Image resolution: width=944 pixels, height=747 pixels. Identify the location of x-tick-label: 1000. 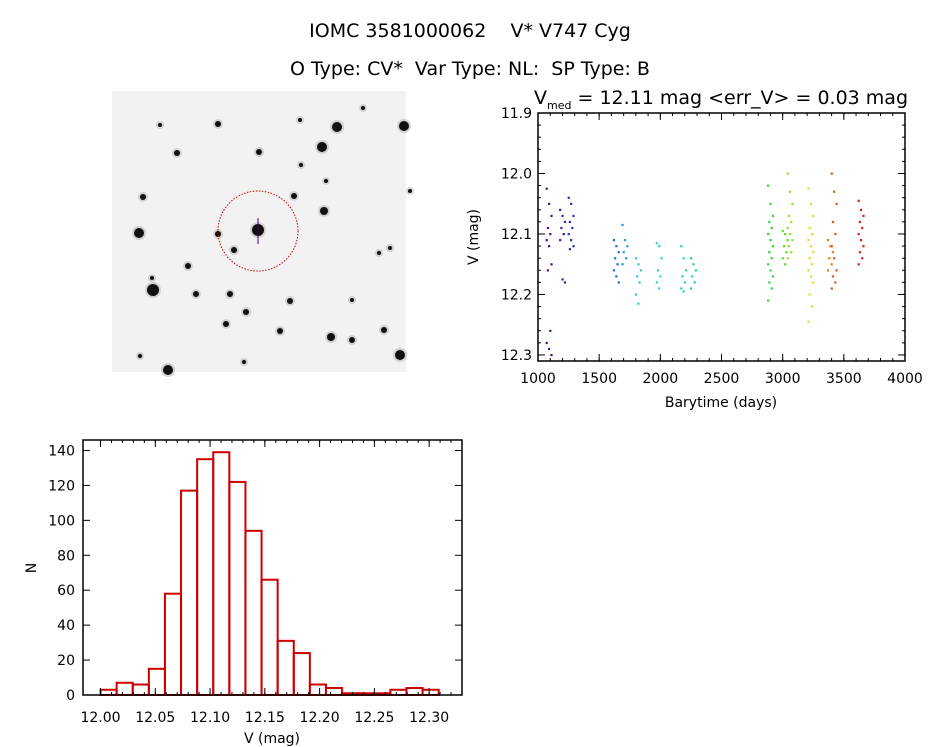
(538, 379).